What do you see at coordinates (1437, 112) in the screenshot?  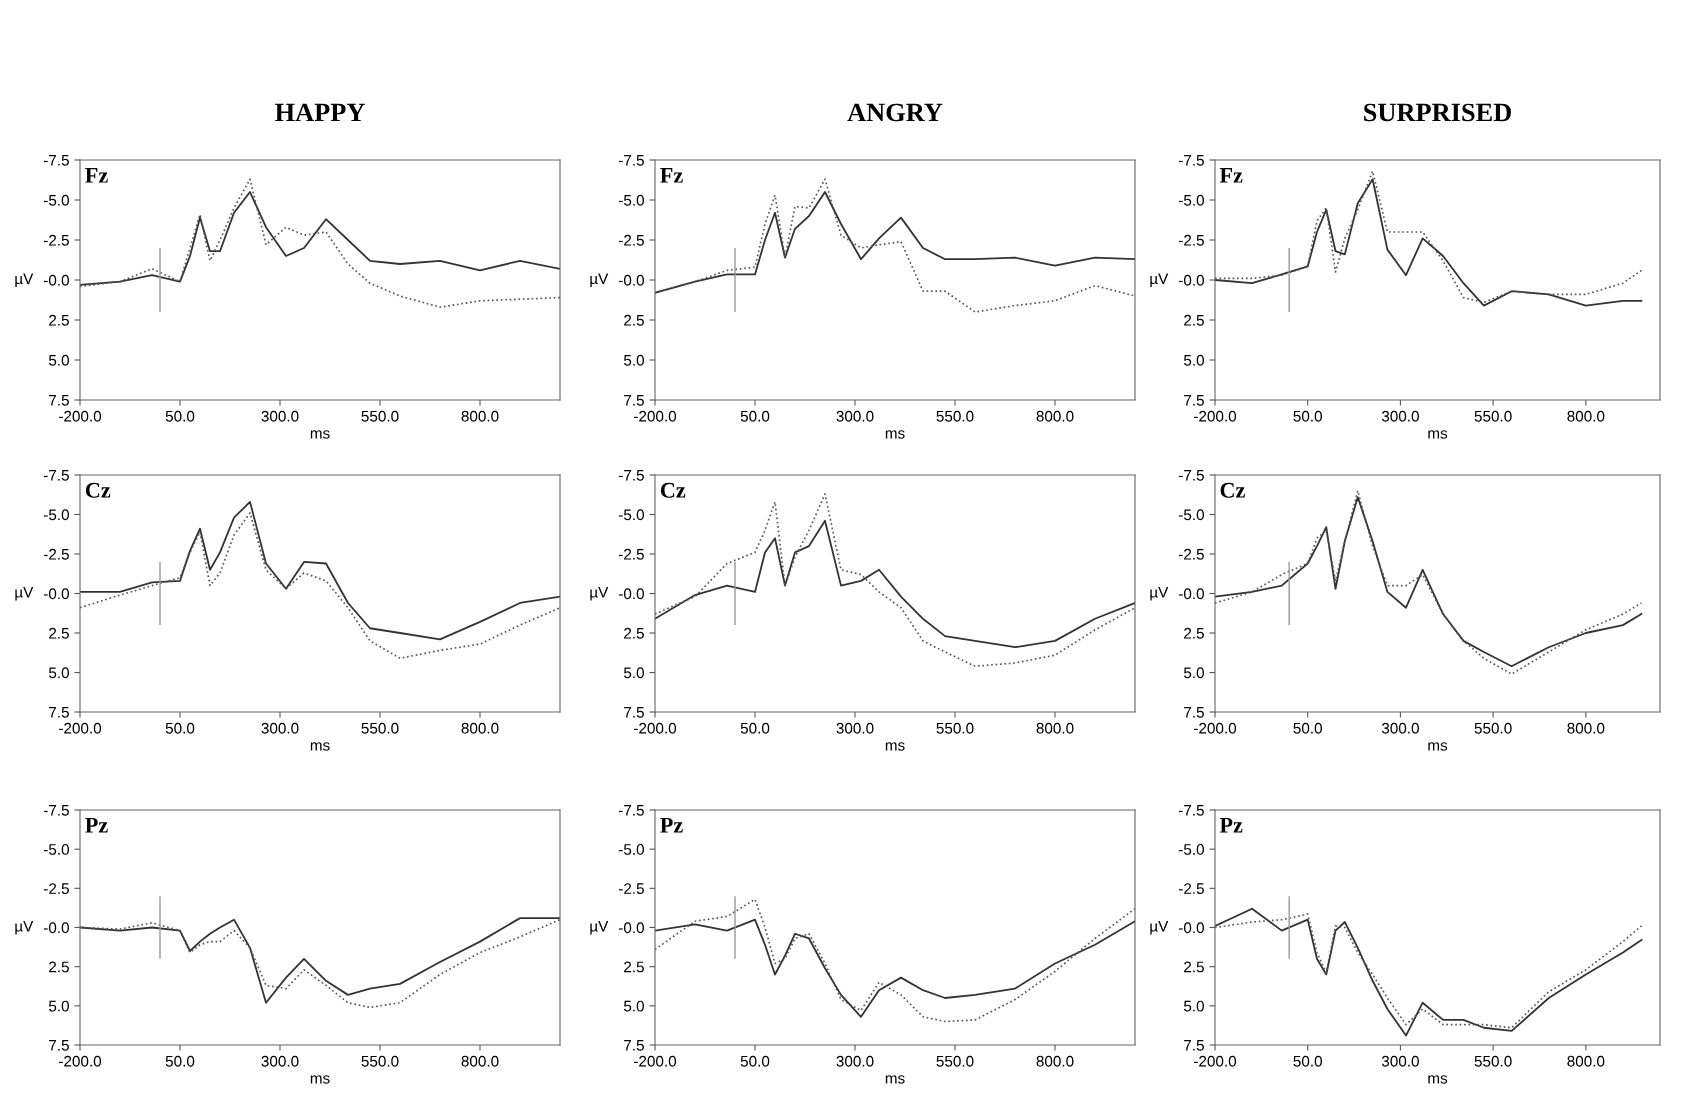 I see `chart-title: SURPRISED` at bounding box center [1437, 112].